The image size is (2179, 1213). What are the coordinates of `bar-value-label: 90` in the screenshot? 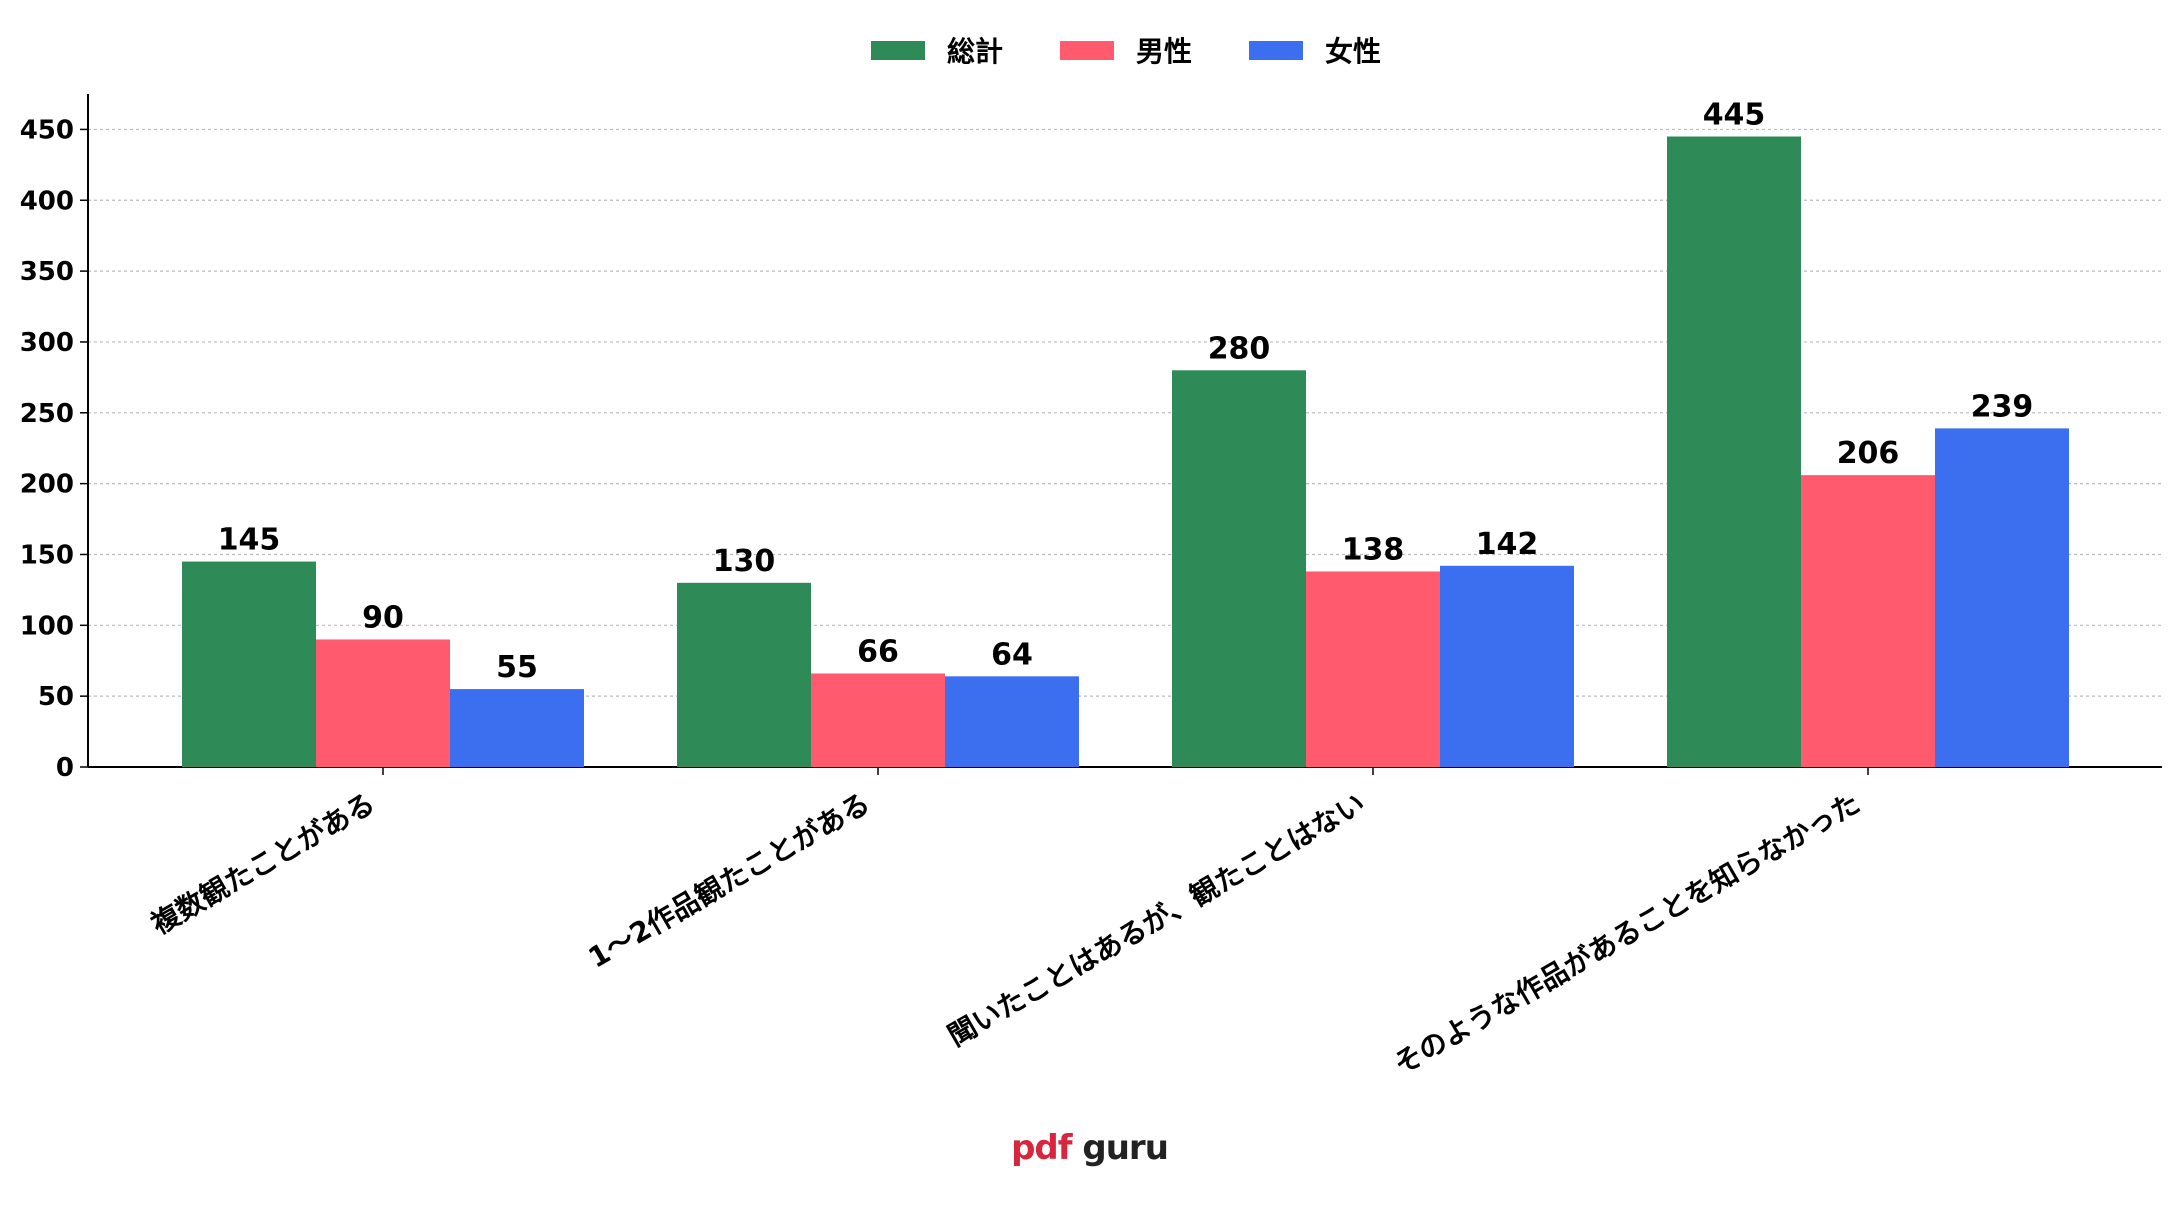 It's located at (383, 617).